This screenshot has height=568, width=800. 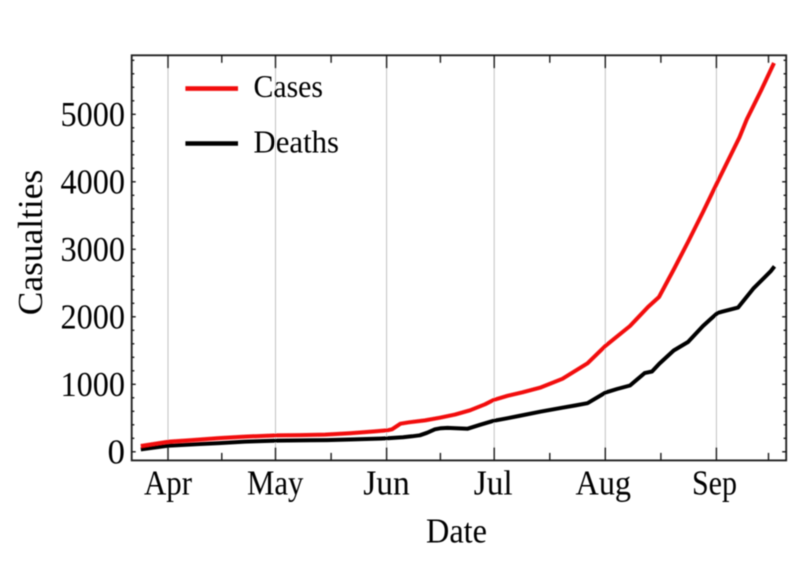 What do you see at coordinates (493, 483) in the screenshot?
I see `svg-text: Jul` at bounding box center [493, 483].